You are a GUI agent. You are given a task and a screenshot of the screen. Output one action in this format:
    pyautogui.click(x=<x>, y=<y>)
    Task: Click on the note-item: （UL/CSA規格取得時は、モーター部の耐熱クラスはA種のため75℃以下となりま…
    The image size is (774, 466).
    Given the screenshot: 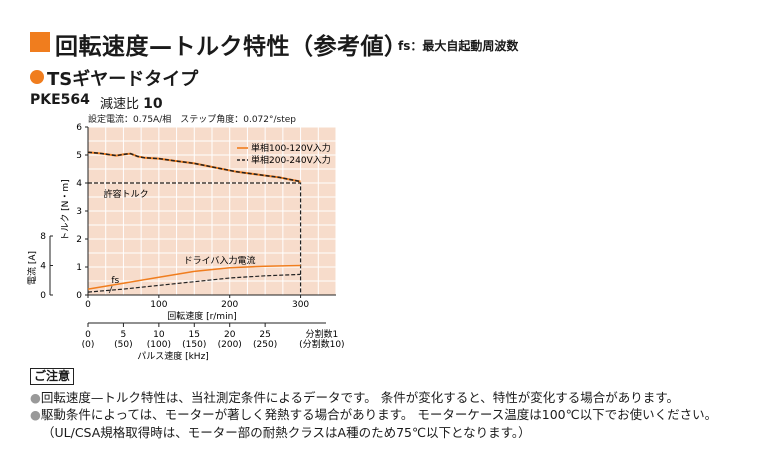 What is the action you would take?
    pyautogui.click(x=286, y=432)
    